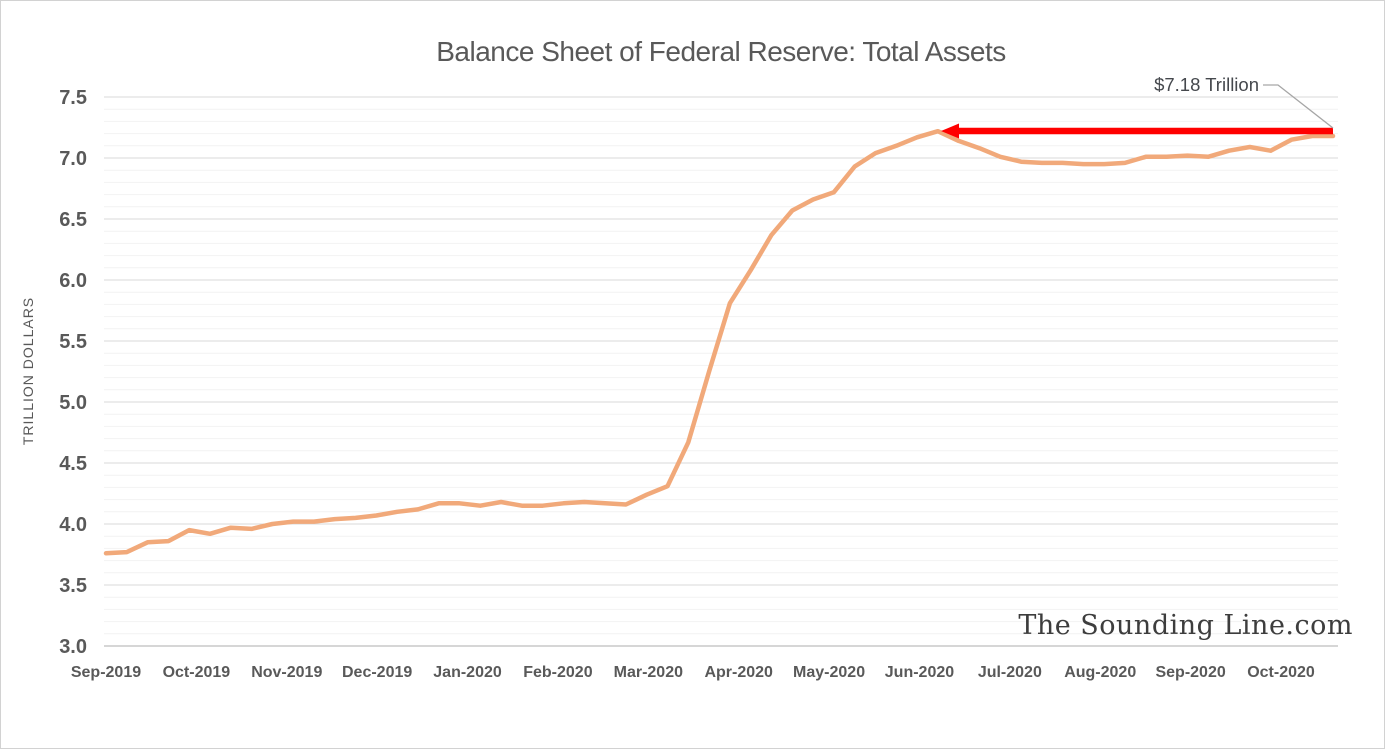 The width and height of the screenshot is (1385, 749). I want to click on x-tick-label: Jun-2020, so click(919, 672).